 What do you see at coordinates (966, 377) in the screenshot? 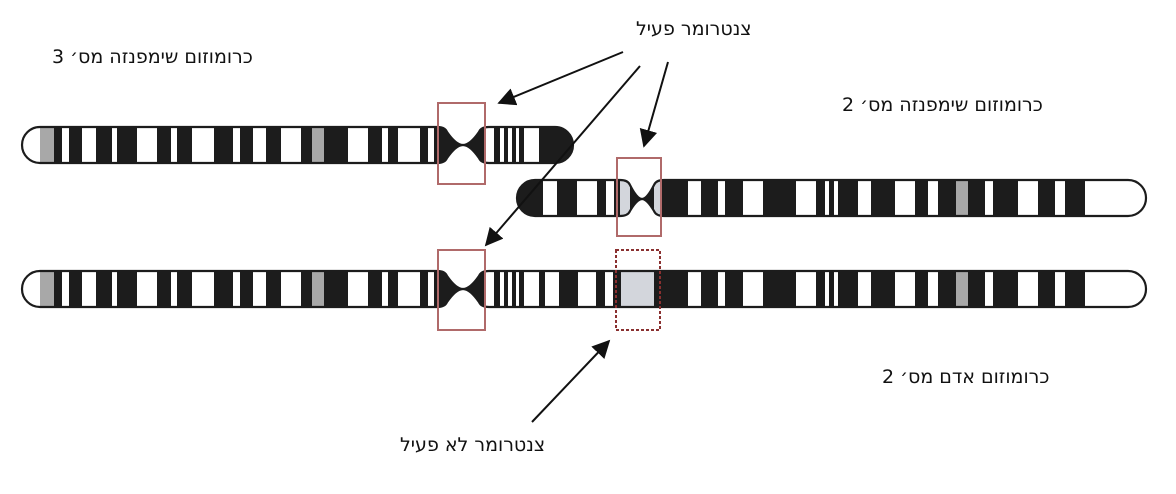
I see `human-chromosome-2-label: כרומוזום אדם מס׳ 2` at bounding box center [966, 377].